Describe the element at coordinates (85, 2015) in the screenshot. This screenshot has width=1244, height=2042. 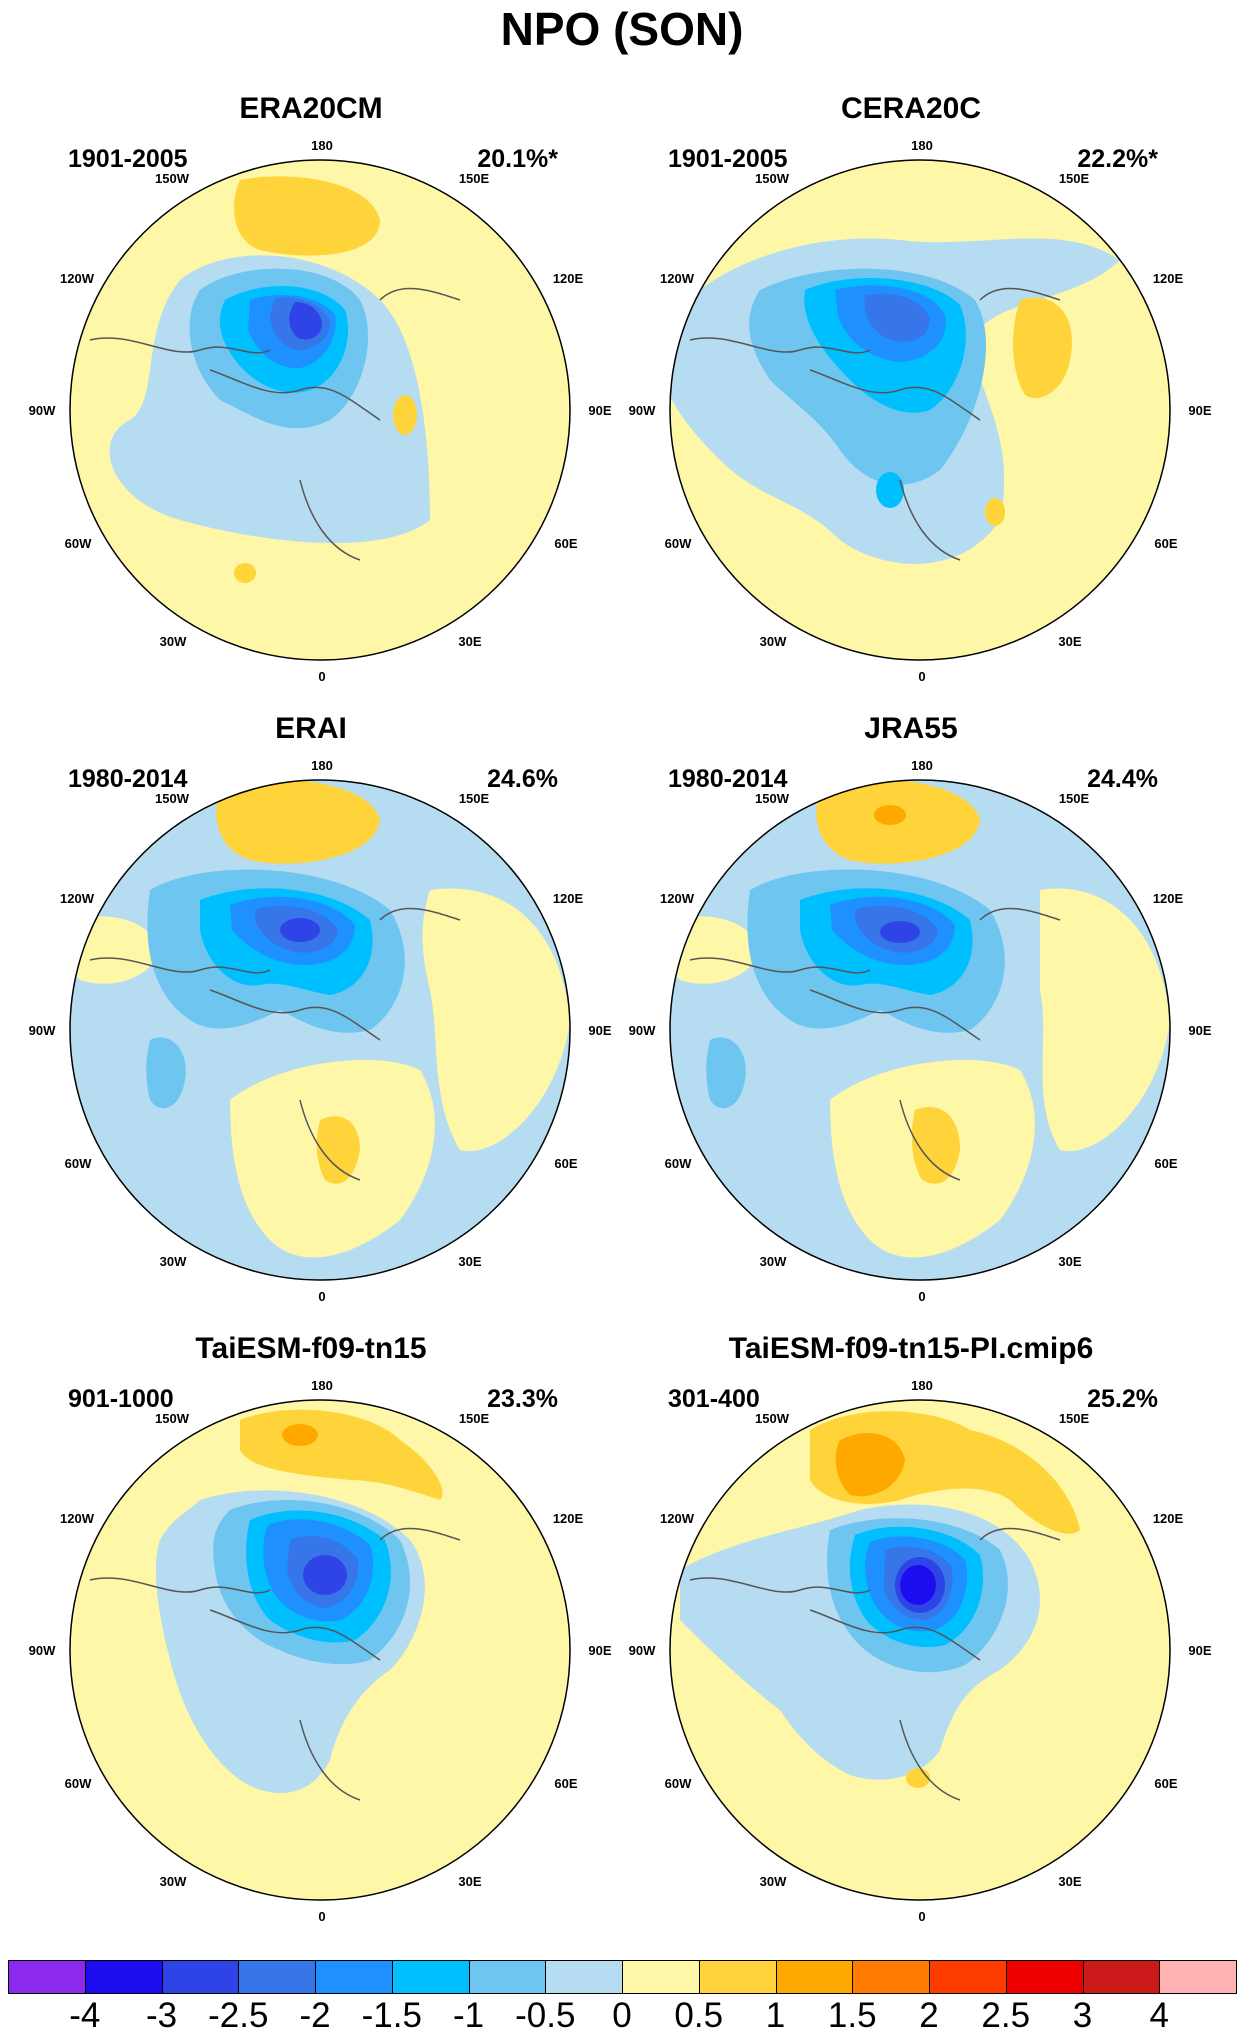
I see `colorbar-tick-label: -4` at that location.